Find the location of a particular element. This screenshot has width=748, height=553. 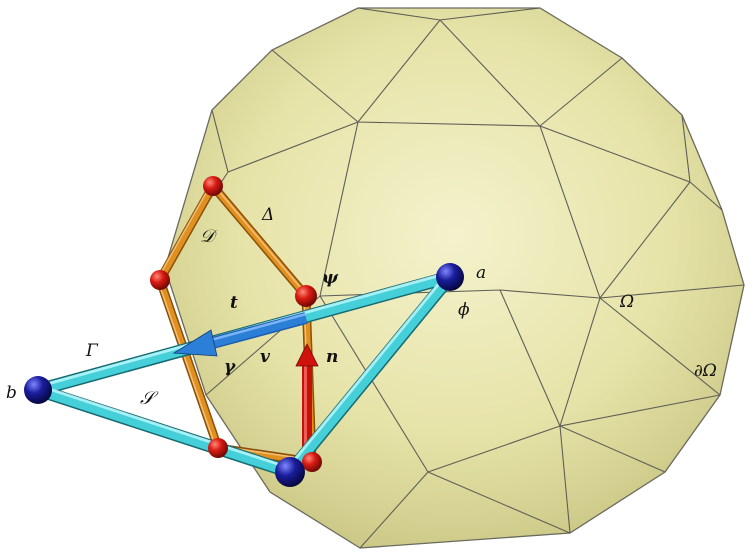

label-a: a is located at coordinates (481, 273).